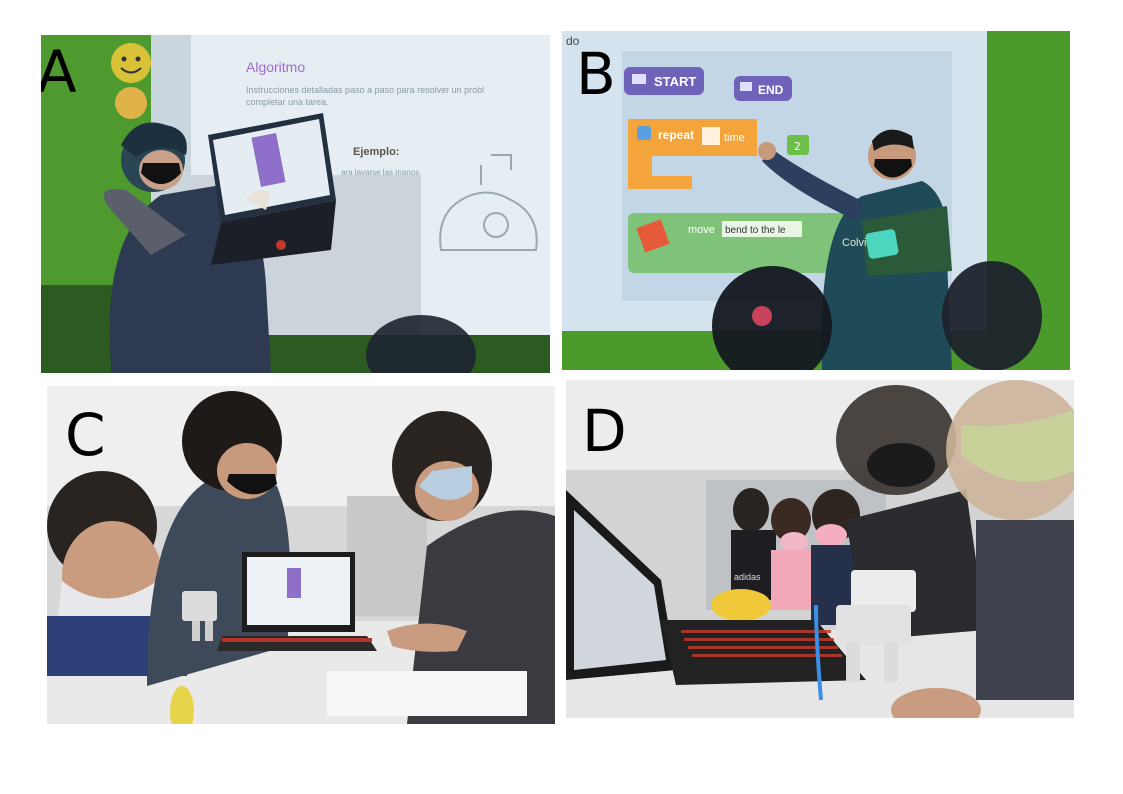  Describe the element at coordinates (275, 67) in the screenshot. I see `slide-title: Algoritmo` at that location.